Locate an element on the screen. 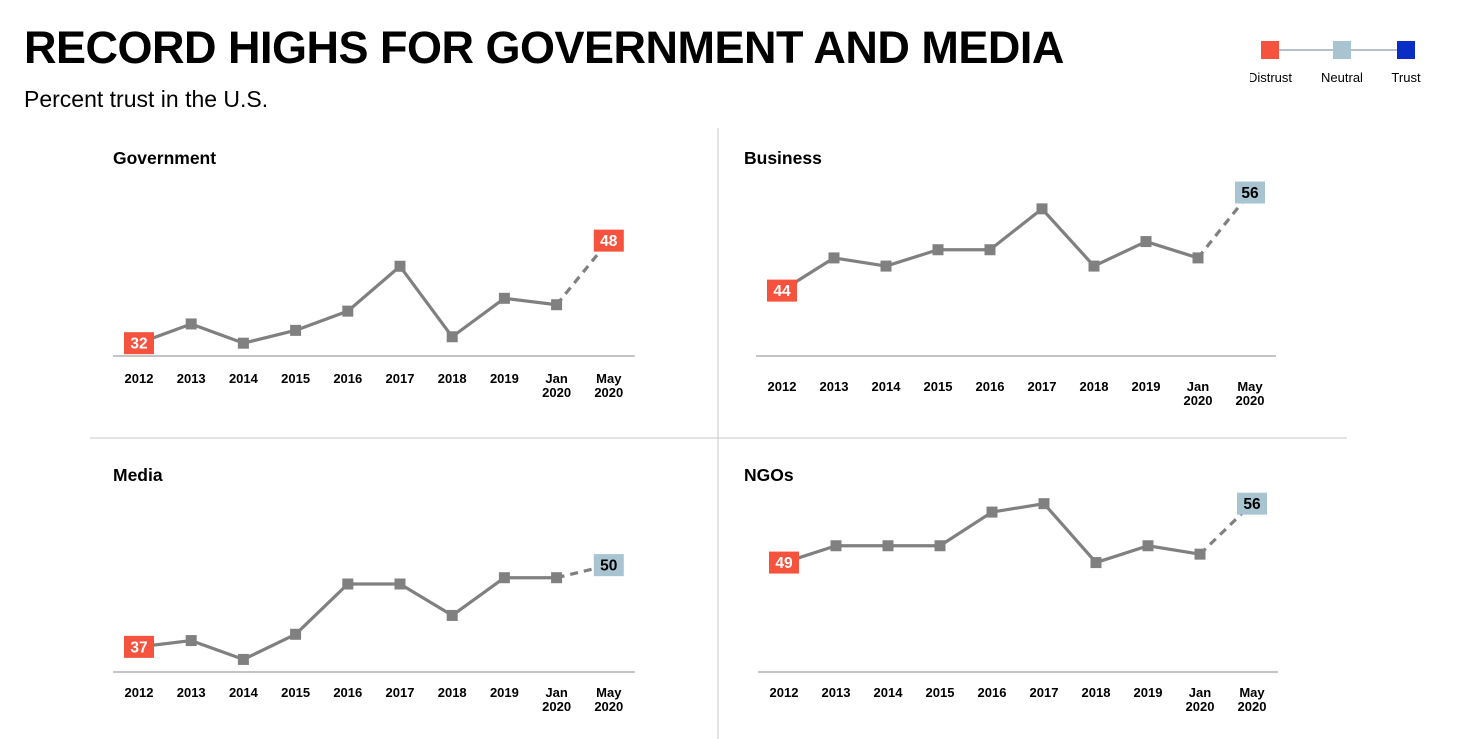 This screenshot has height=739, width=1463. data-label: 32 is located at coordinates (138, 344).